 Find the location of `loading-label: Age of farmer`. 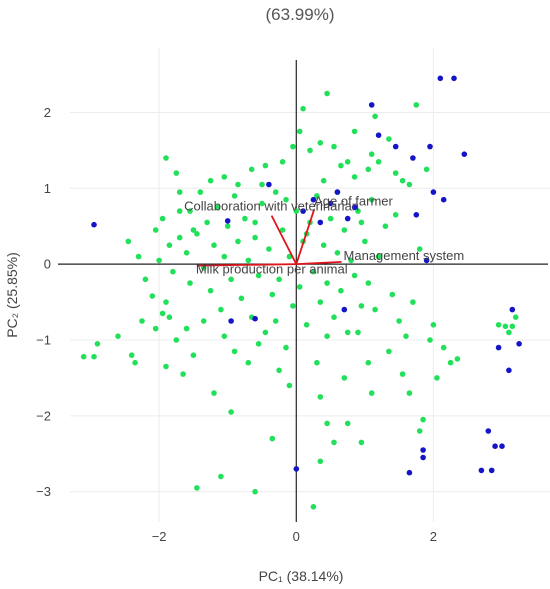

loading-label: Age of farmer is located at coordinates (353, 201).